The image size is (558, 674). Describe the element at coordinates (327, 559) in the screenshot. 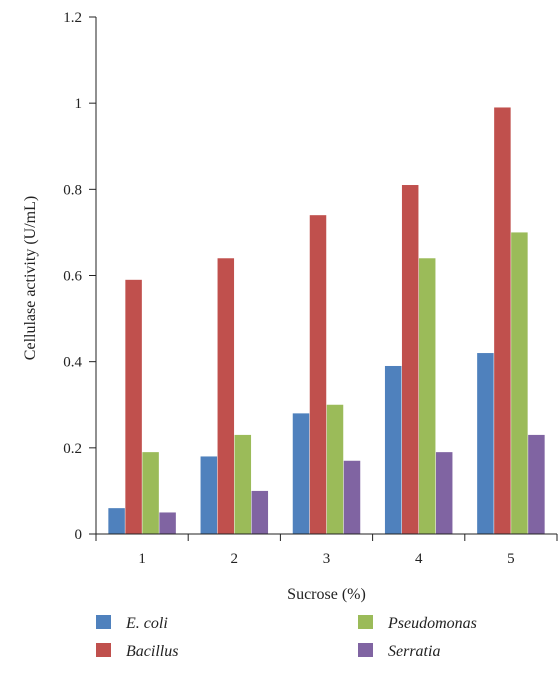

I see `x-tick-label: 3` at that location.